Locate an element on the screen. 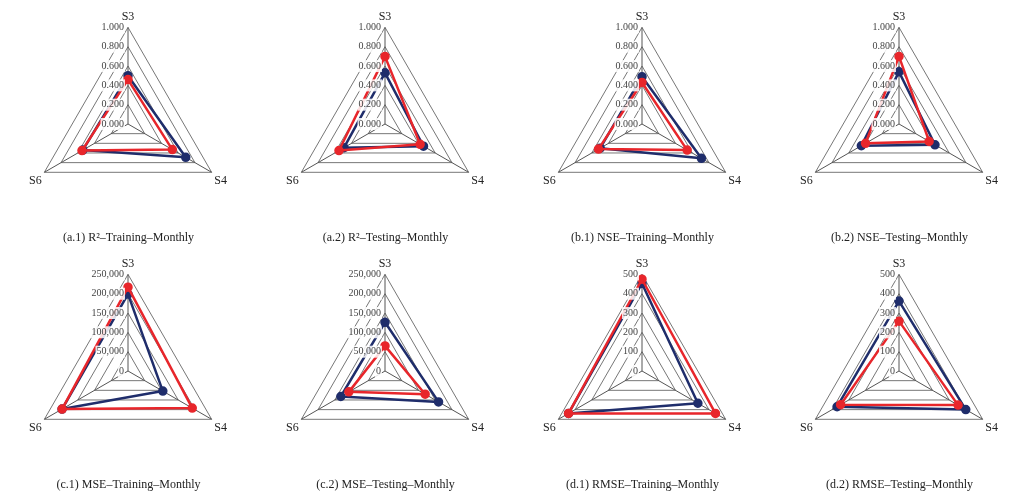 The width and height of the screenshot is (1030, 495). text: (d.2) RMSE–Testing–Monthly is located at coordinates (899, 483).